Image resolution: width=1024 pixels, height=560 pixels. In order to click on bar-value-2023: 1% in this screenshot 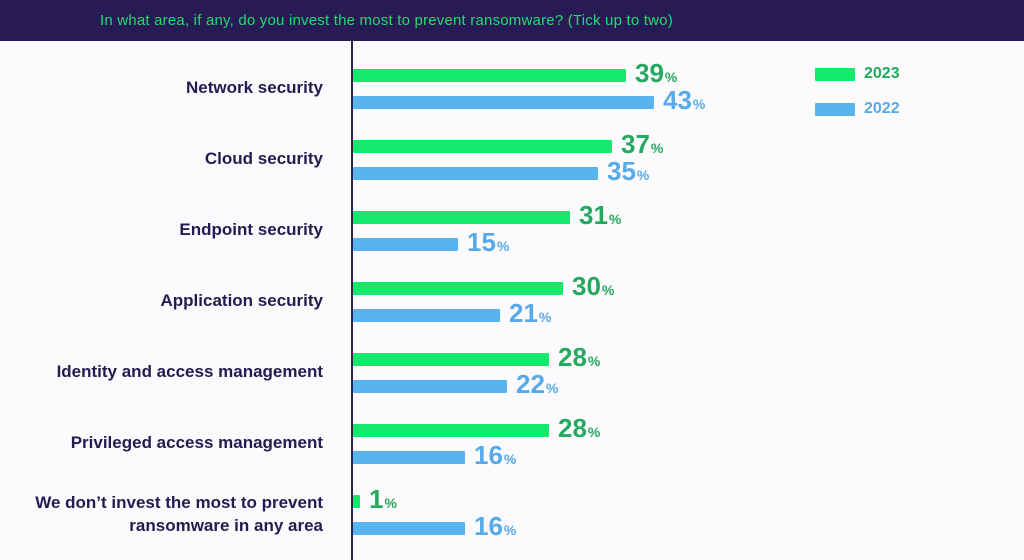, I will do `click(383, 498)`.